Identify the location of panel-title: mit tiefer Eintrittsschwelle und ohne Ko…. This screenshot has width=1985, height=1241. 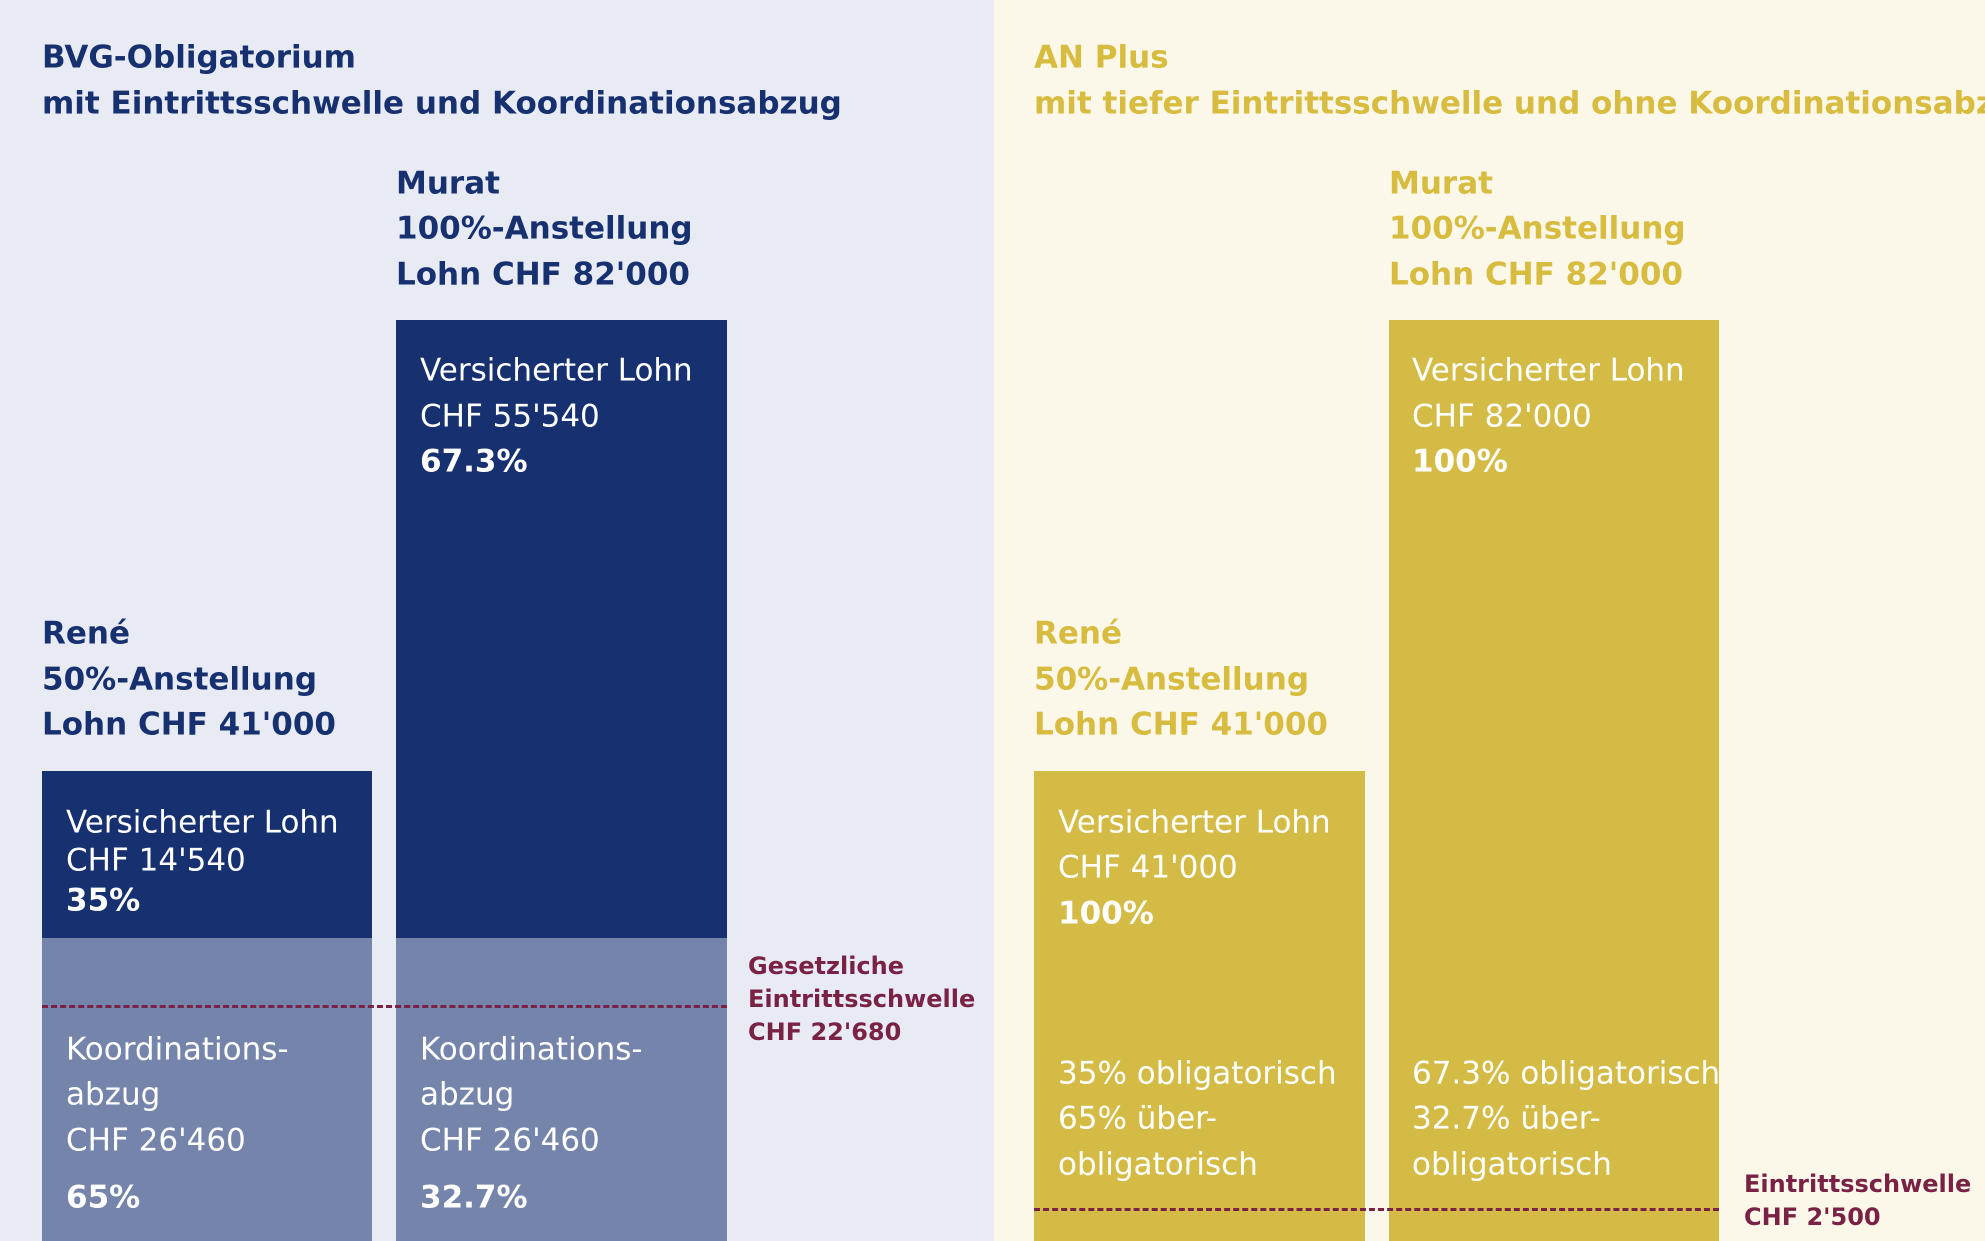
(1509, 103).